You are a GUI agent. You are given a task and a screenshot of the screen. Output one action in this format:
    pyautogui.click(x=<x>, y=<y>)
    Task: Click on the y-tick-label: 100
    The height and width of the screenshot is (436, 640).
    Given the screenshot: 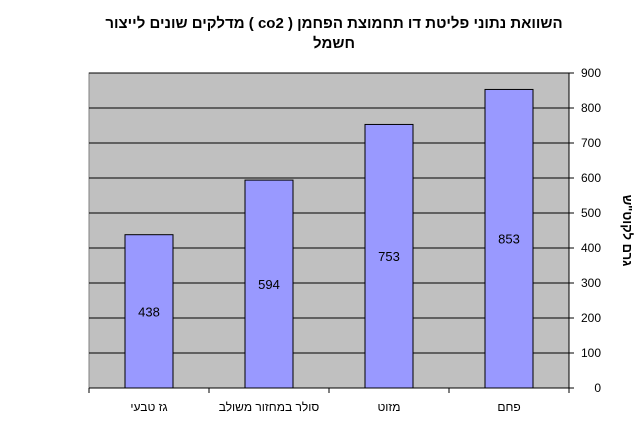 What is the action you would take?
    pyautogui.click(x=591, y=353)
    